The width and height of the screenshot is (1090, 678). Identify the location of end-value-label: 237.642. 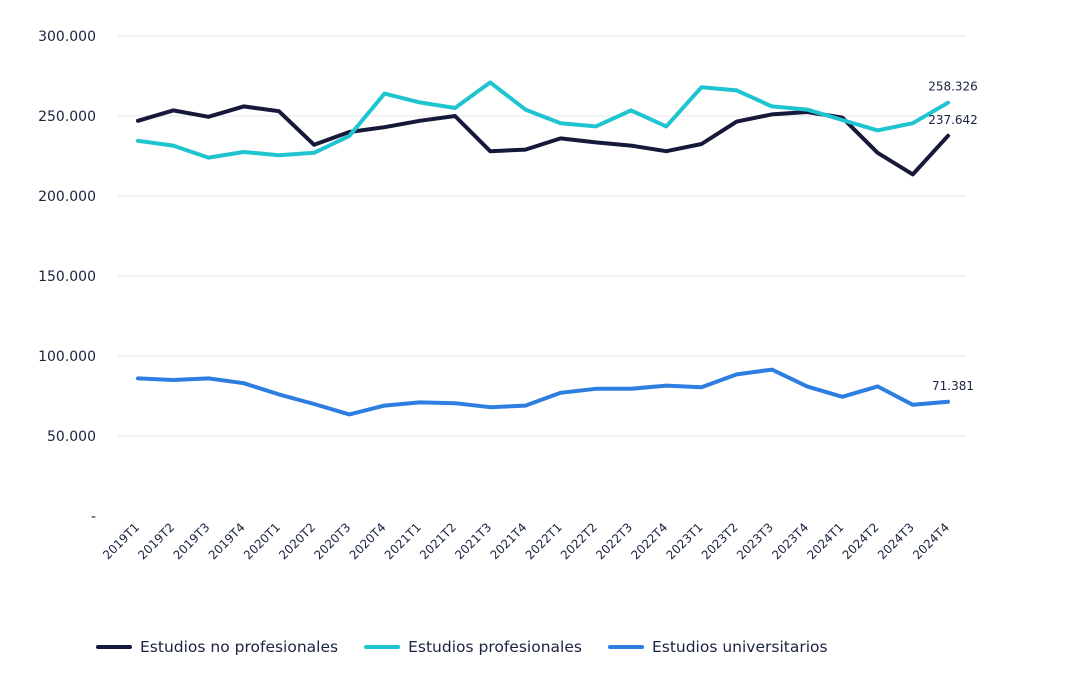
(953, 120).